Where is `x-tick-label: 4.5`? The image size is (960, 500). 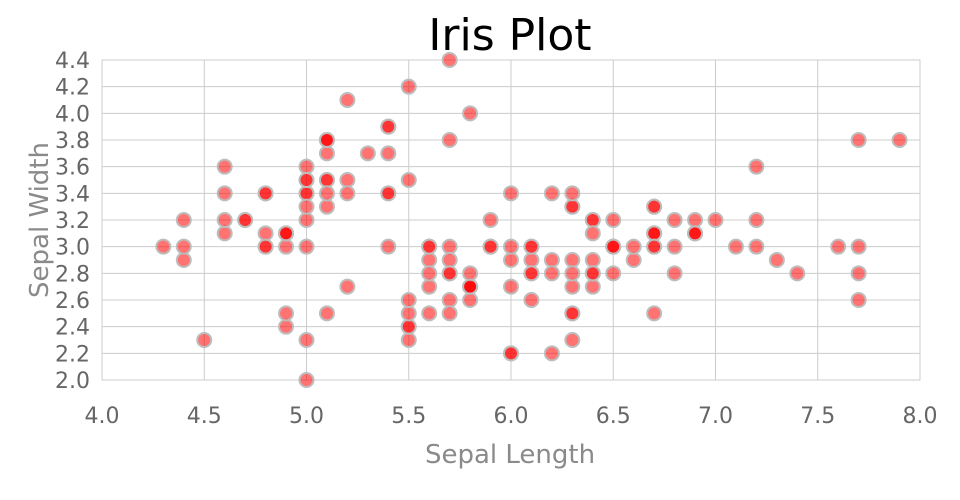
x-tick-label: 4.5 is located at coordinates (204, 416).